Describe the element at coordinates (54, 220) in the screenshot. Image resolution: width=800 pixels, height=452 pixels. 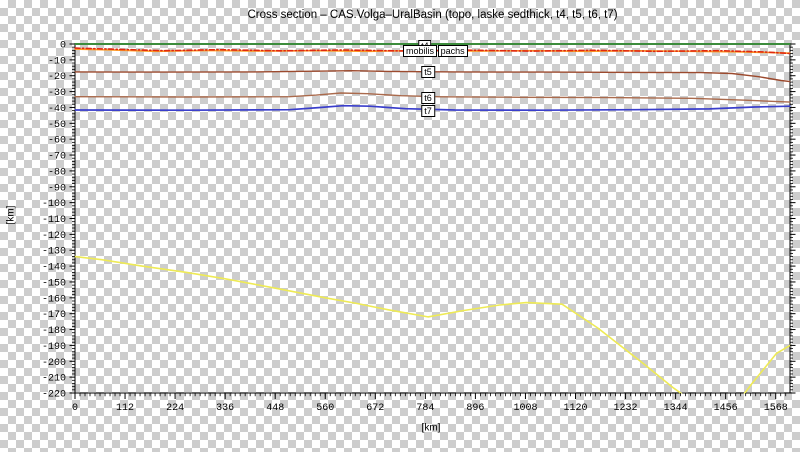
I see `y-tick-label: -110` at that location.